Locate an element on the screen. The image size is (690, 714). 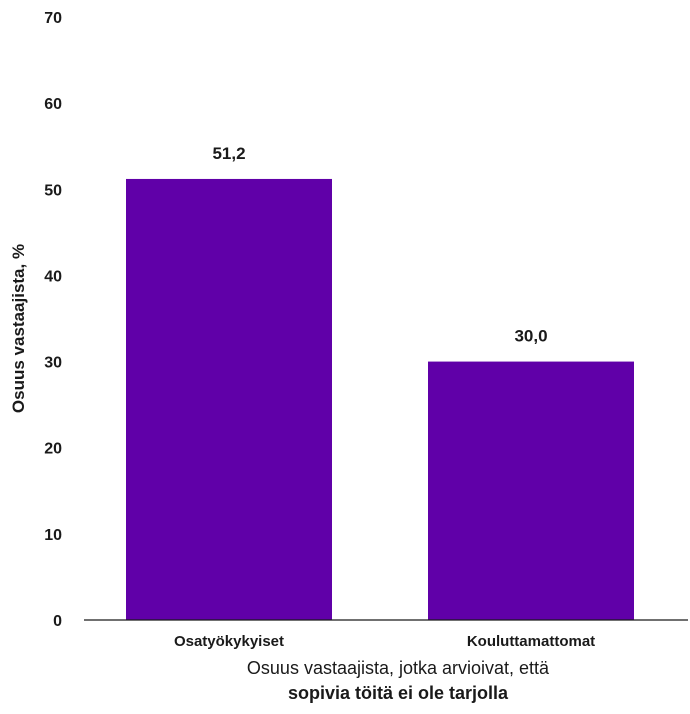
bar is located at coordinates (531, 490).